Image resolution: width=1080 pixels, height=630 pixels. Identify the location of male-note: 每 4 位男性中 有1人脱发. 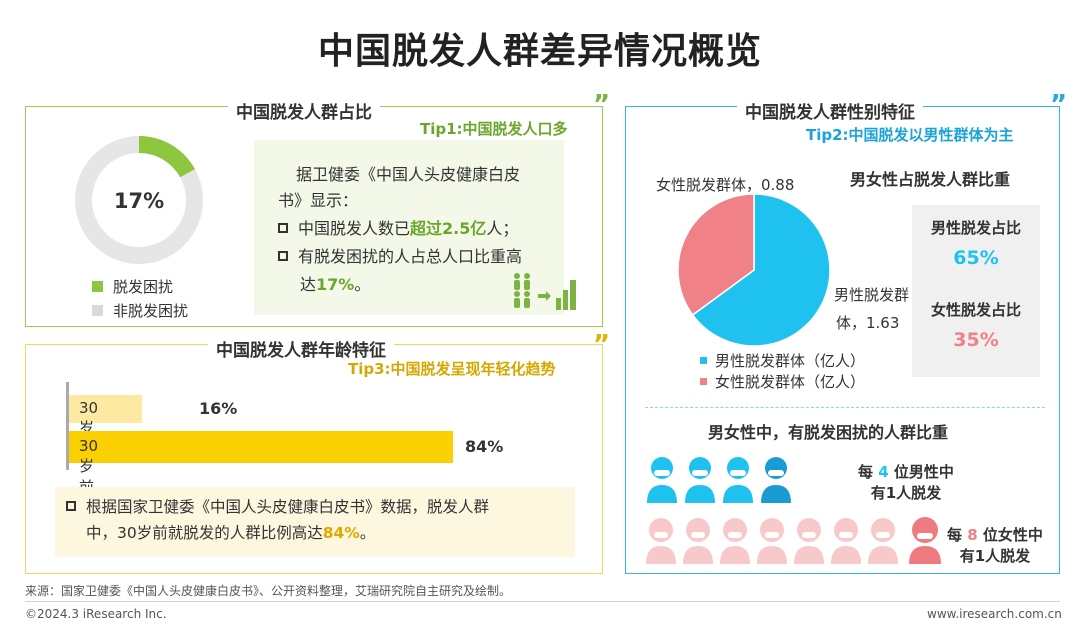
(906, 482).